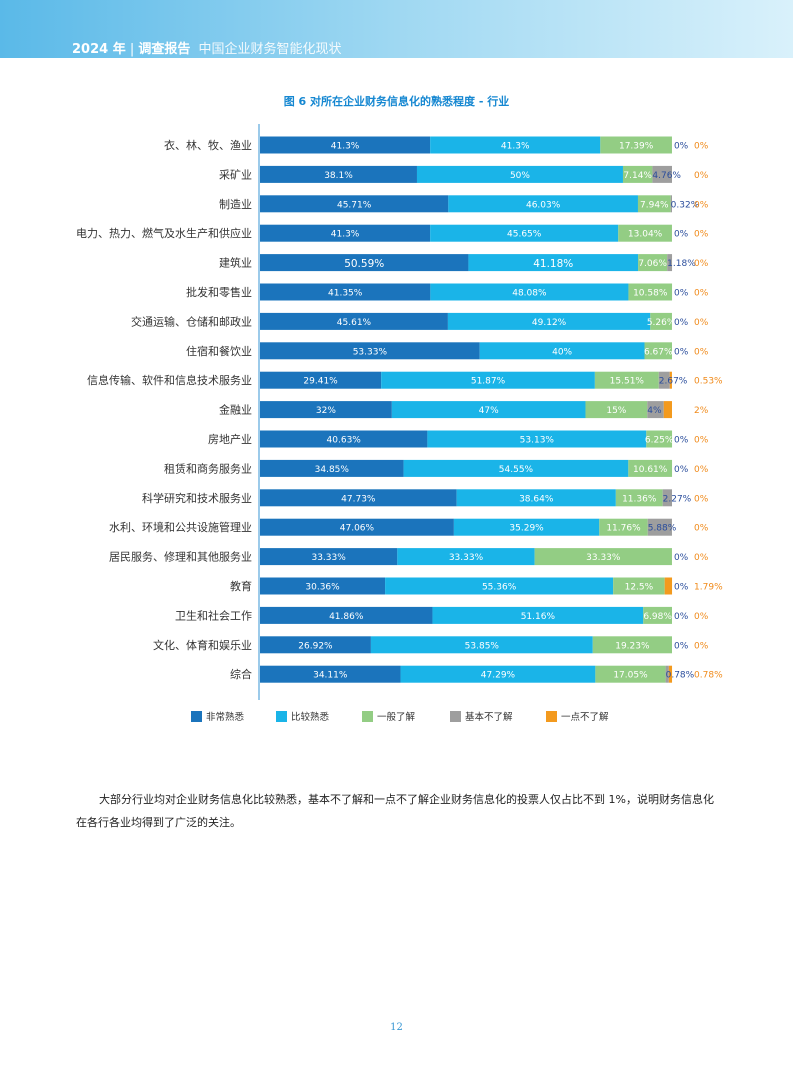 This screenshot has width=793, height=1077. I want to click on category-label: 建筑业, so click(235, 263).